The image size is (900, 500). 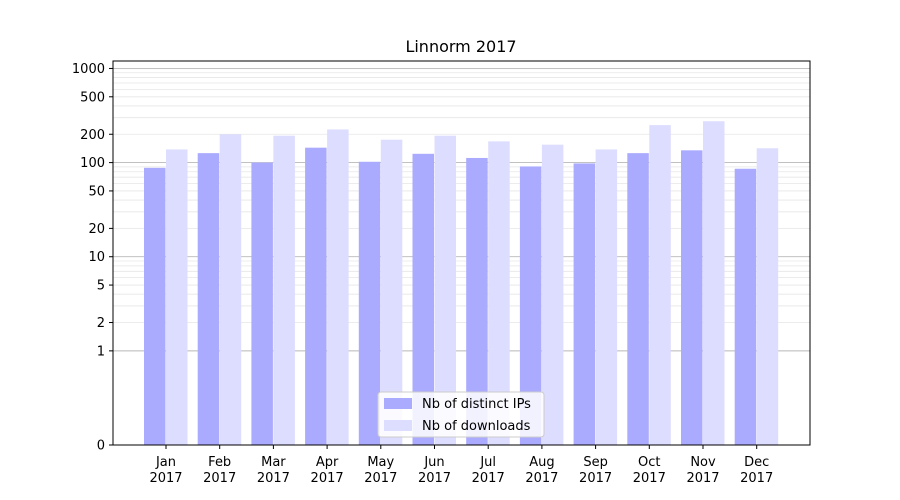 What do you see at coordinates (92, 97) in the screenshot?
I see `y-tick-label: 500` at bounding box center [92, 97].